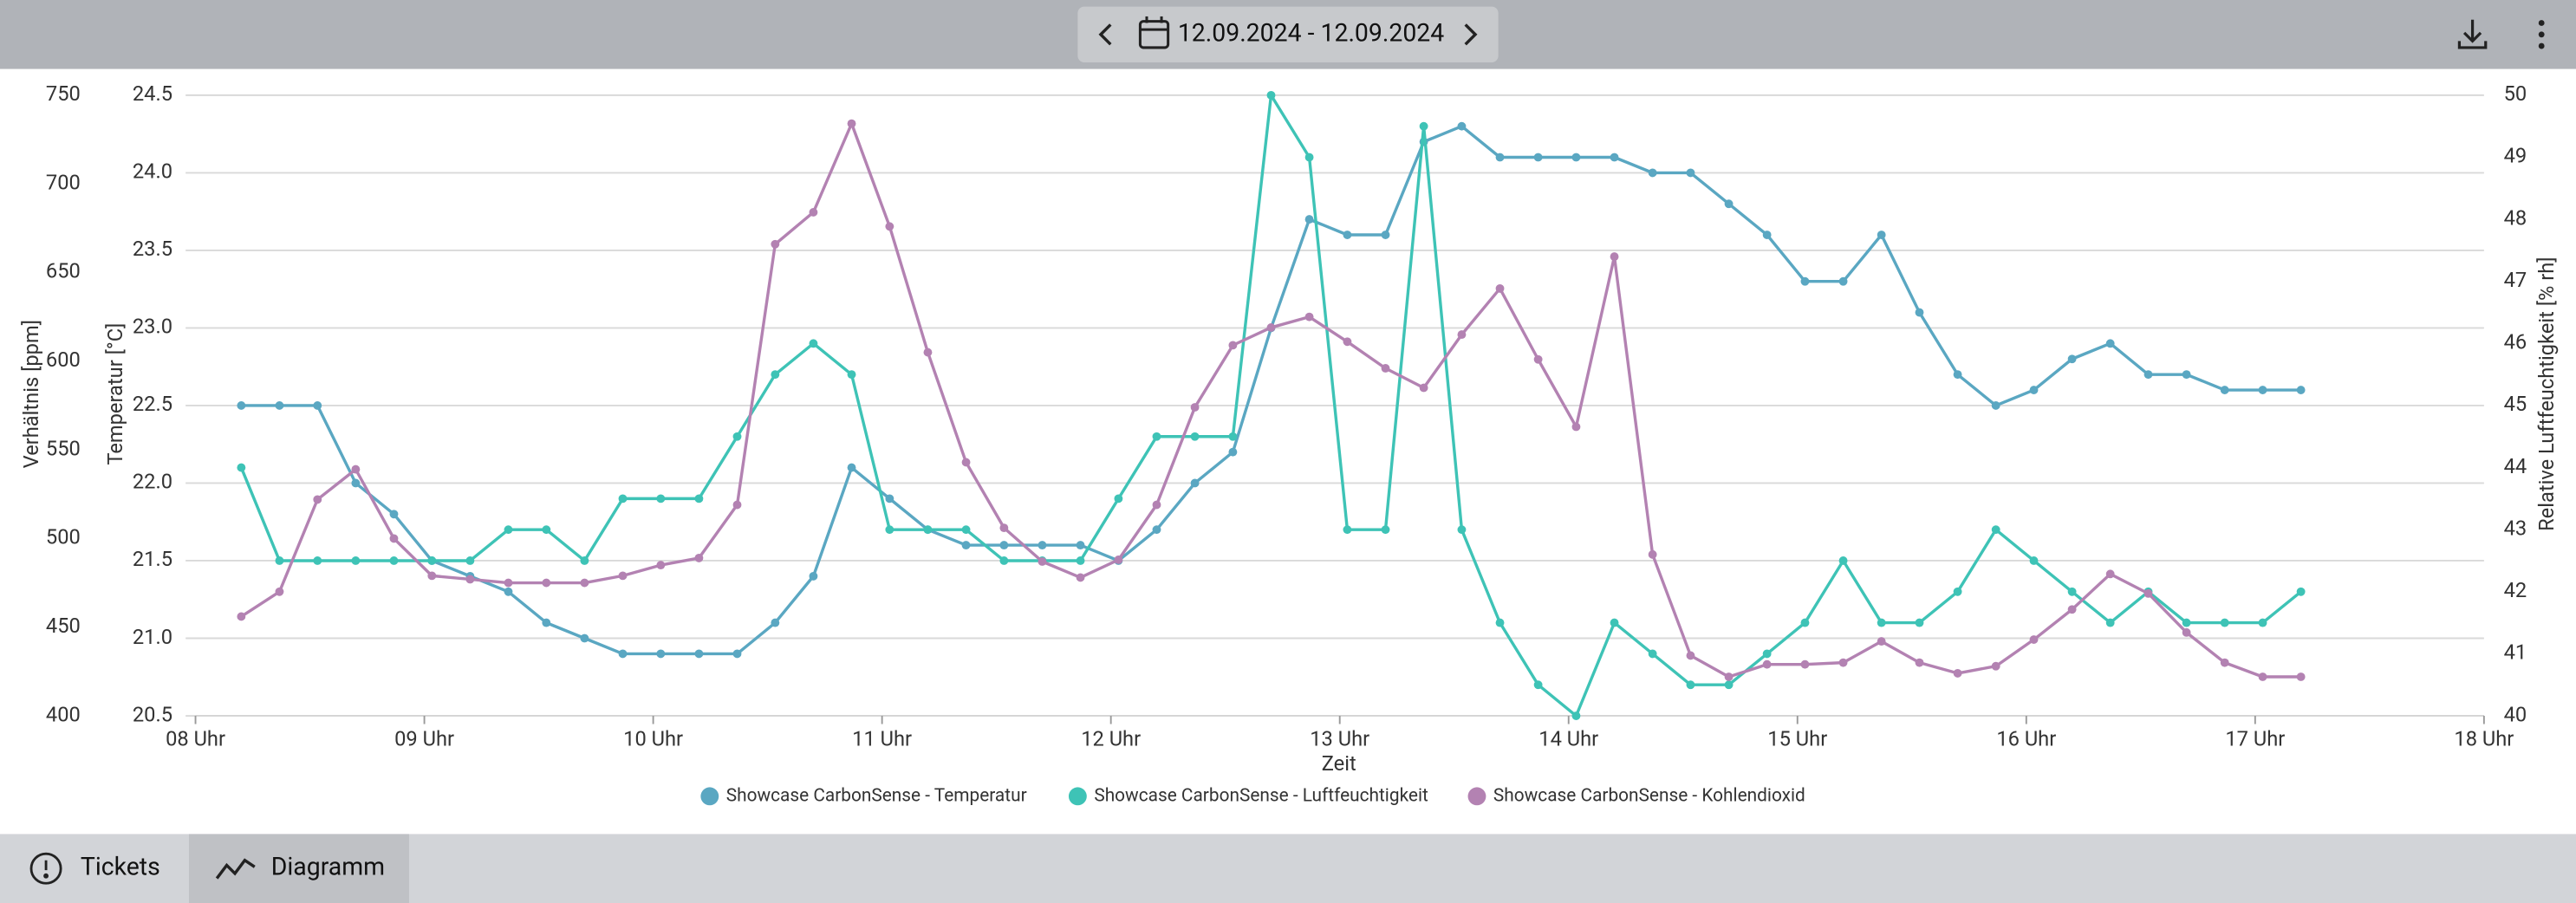 This screenshot has height=903, width=2576. What do you see at coordinates (63, 714) in the screenshot?
I see `y3-tick-label: 400` at bounding box center [63, 714].